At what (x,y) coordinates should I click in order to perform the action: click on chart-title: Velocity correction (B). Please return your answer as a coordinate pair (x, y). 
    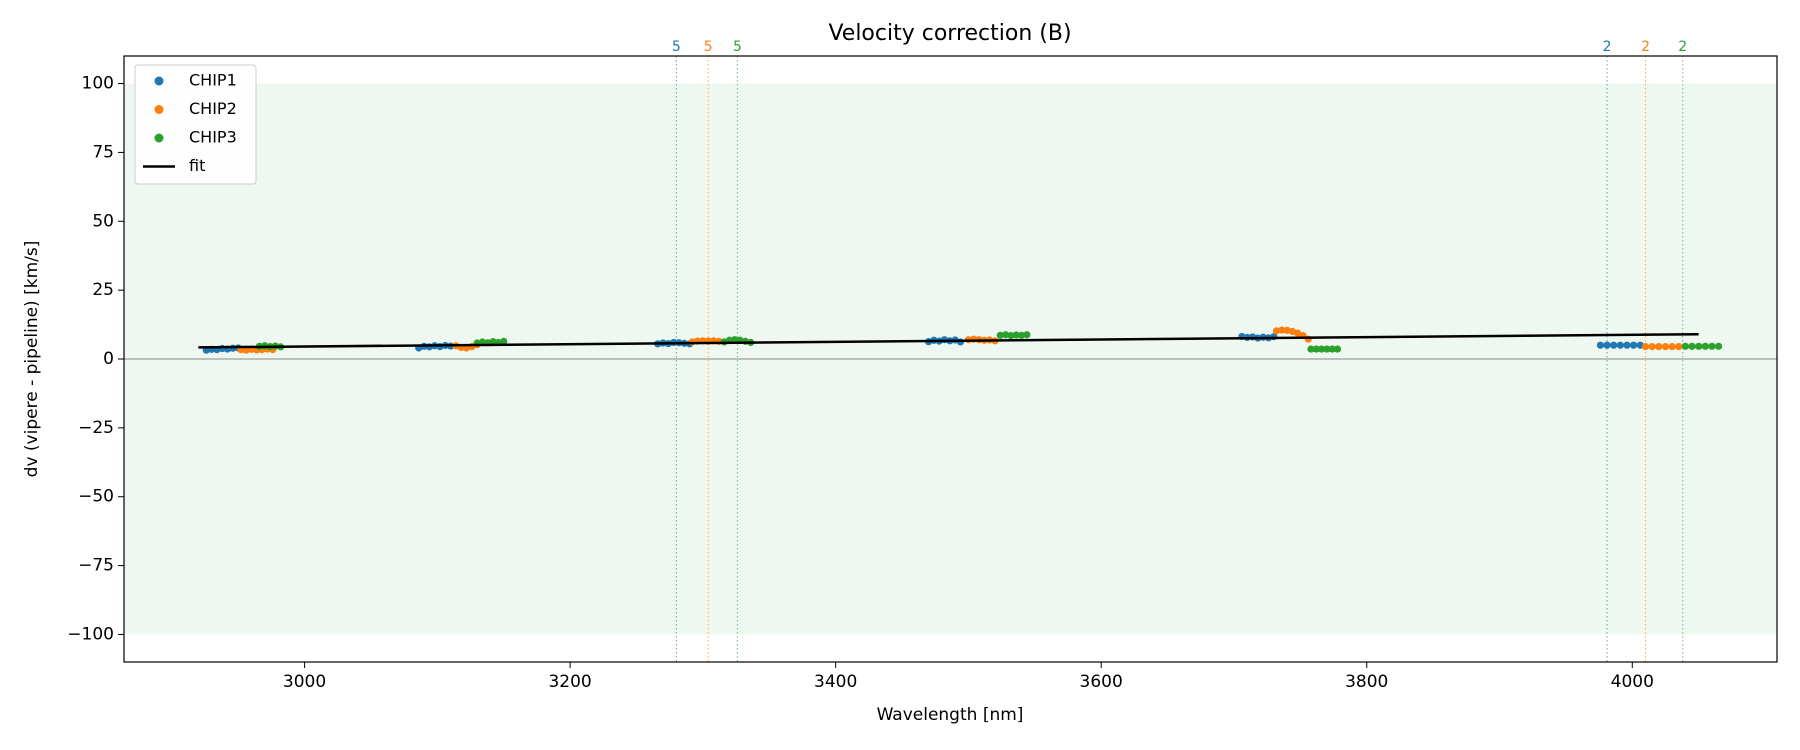
    Looking at the image, I should click on (949, 33).